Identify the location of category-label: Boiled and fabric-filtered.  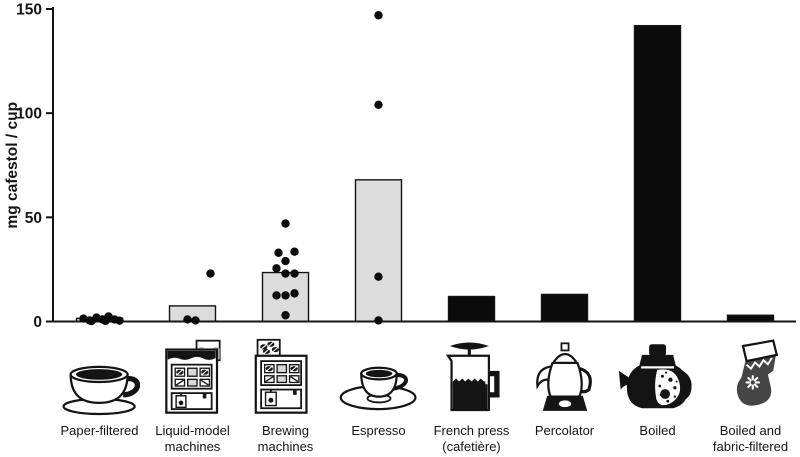
(750, 438).